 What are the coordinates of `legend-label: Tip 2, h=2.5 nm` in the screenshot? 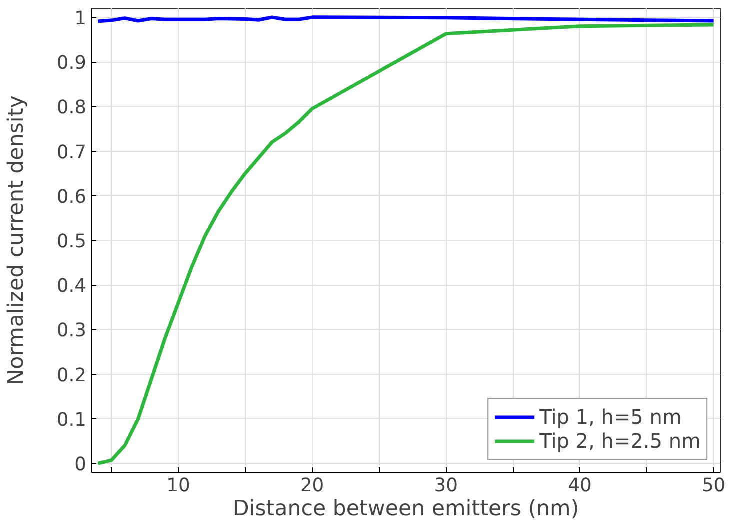 It's located at (620, 441).